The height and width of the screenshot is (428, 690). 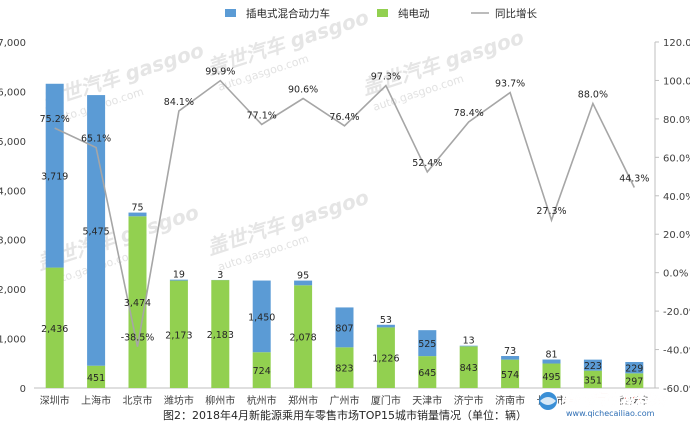 What do you see at coordinates (593, 366) in the screenshot?
I see `data-label-phev: 223` at bounding box center [593, 366].